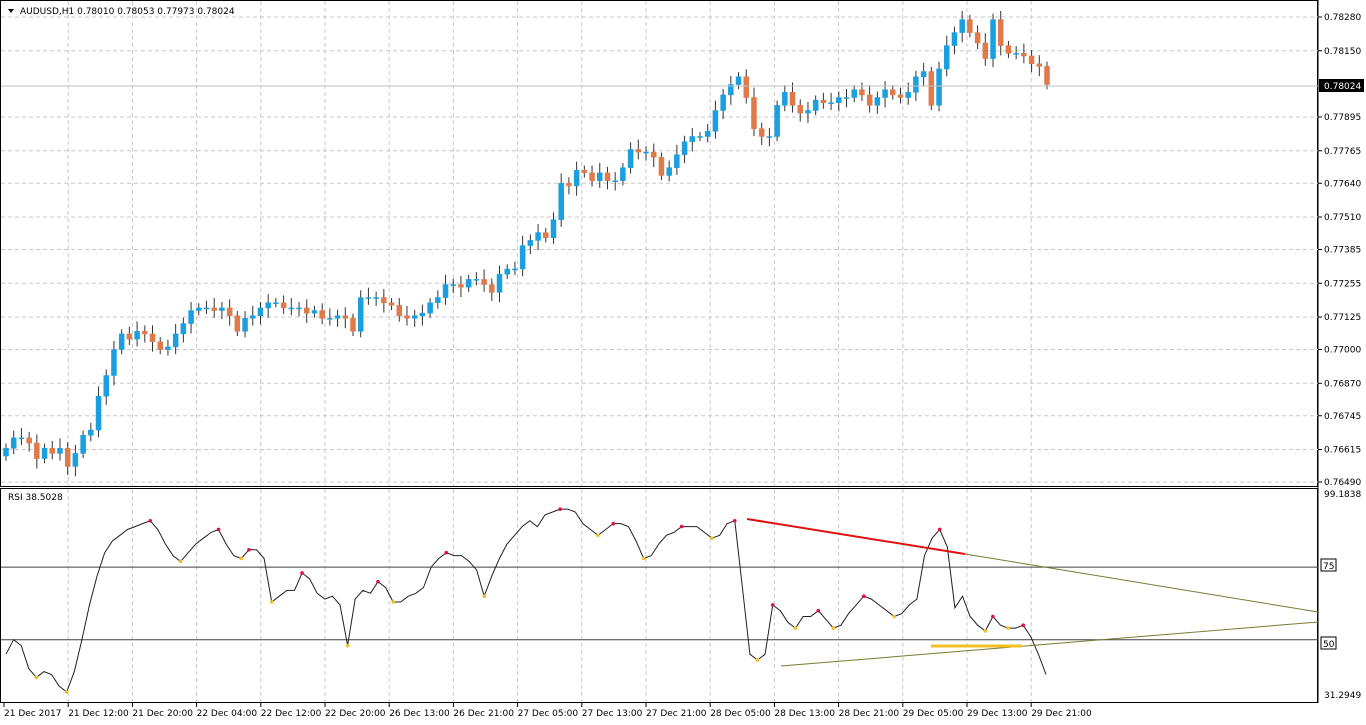  What do you see at coordinates (548, 714) in the screenshot?
I see `time-tick-label: 27 Dec 05:00` at bounding box center [548, 714].